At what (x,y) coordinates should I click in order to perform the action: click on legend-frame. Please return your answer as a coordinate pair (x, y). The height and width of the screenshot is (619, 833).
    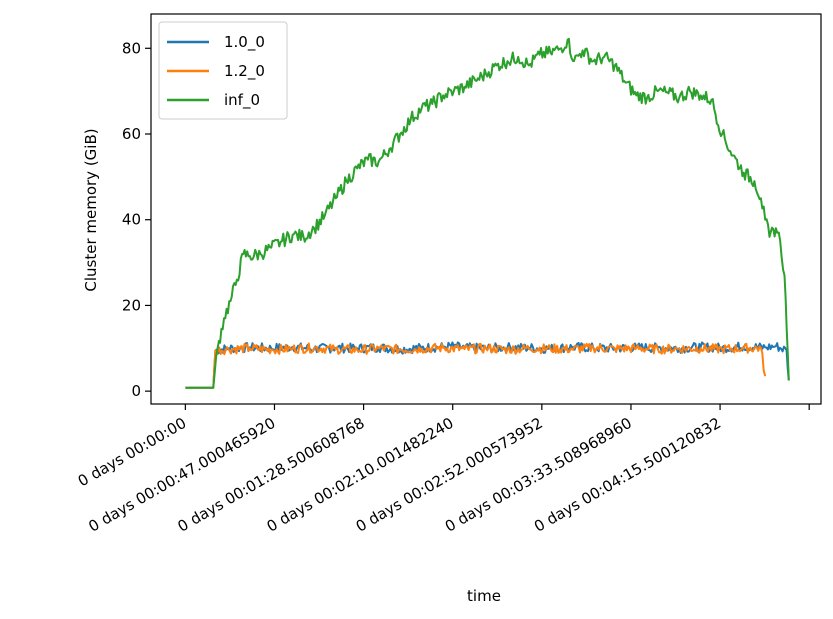
    Looking at the image, I should click on (223, 70).